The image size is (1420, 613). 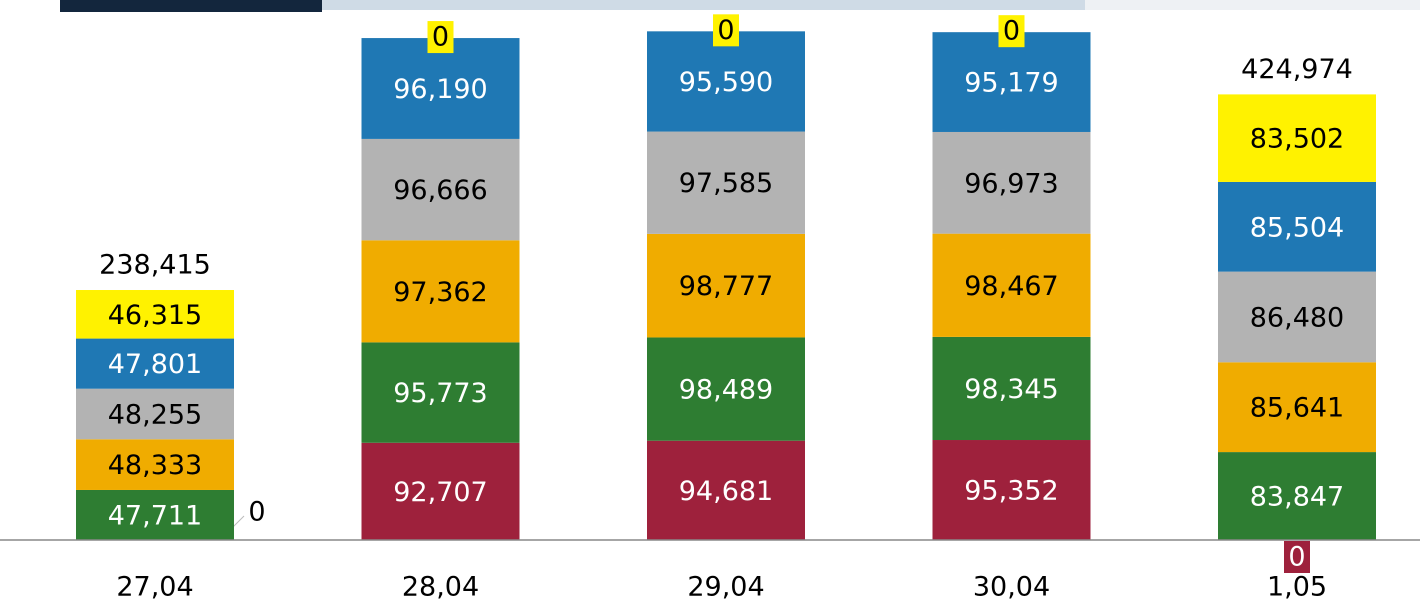 I want to click on data-label: 96,973, so click(x=1011, y=183).